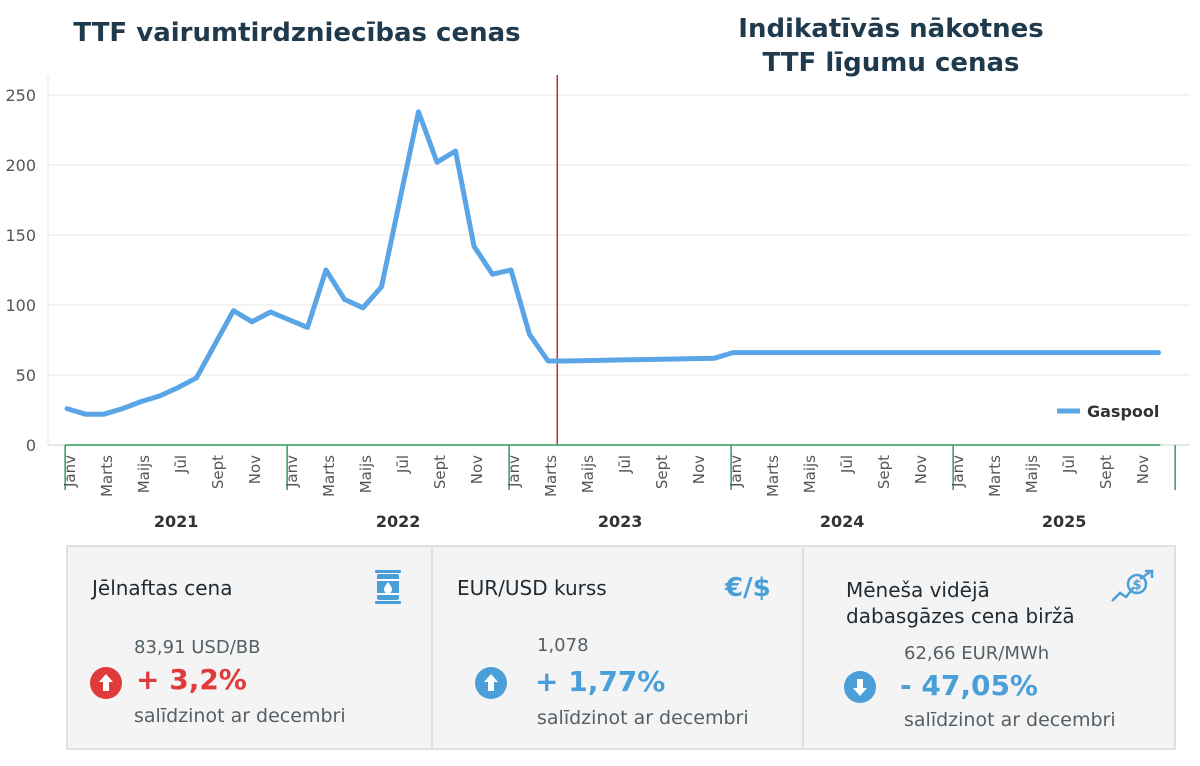 This screenshot has height=766, width=1200. Describe the element at coordinates (842, 521) in the screenshot. I see `x-year-label: 2024` at that location.